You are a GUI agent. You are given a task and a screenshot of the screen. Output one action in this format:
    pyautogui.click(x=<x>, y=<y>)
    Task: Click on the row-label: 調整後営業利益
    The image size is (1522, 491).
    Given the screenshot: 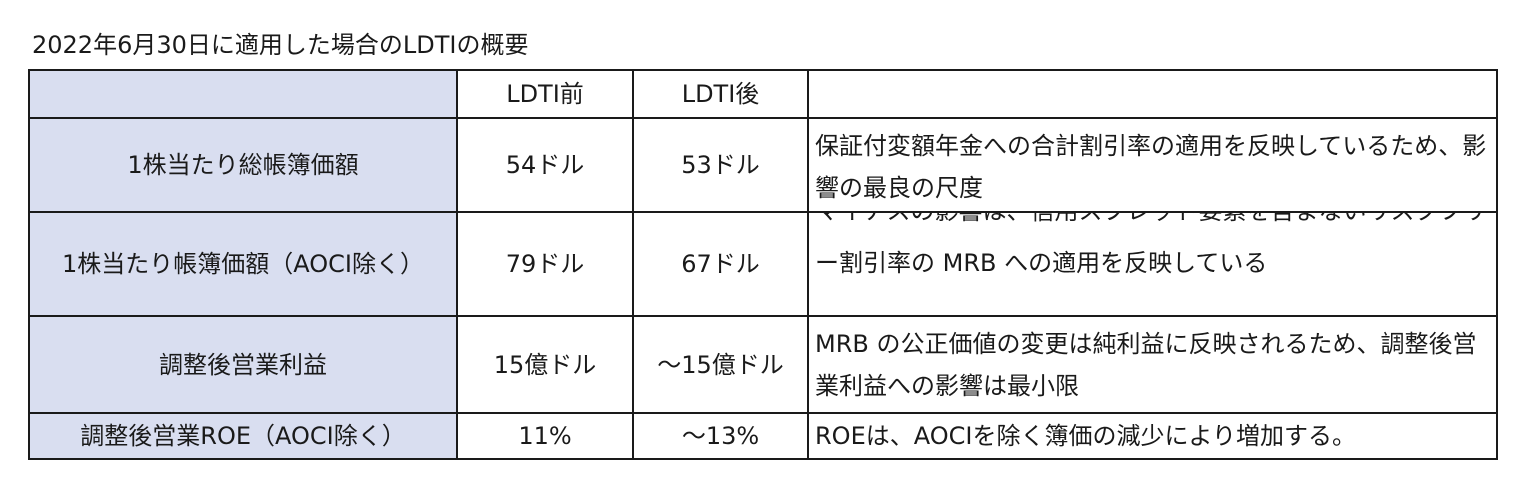 What is the action you would take?
    pyautogui.click(x=243, y=364)
    